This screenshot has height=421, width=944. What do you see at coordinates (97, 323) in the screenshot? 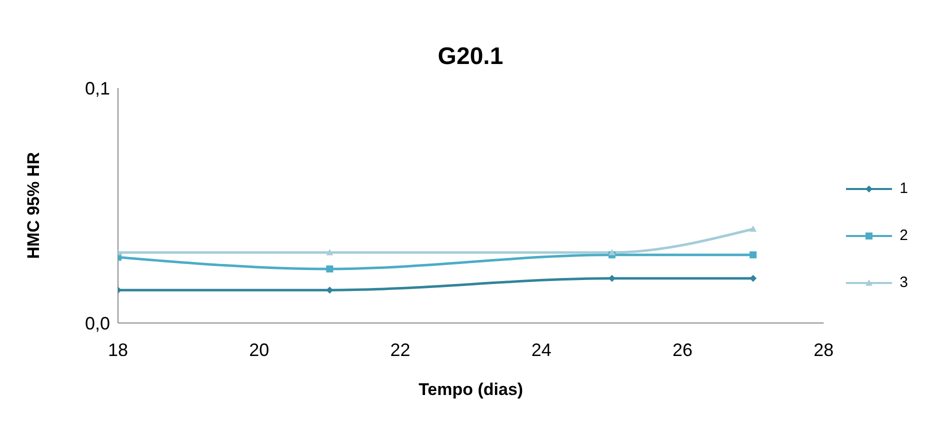
I see `y-tick-label: 0,0` at bounding box center [97, 323].